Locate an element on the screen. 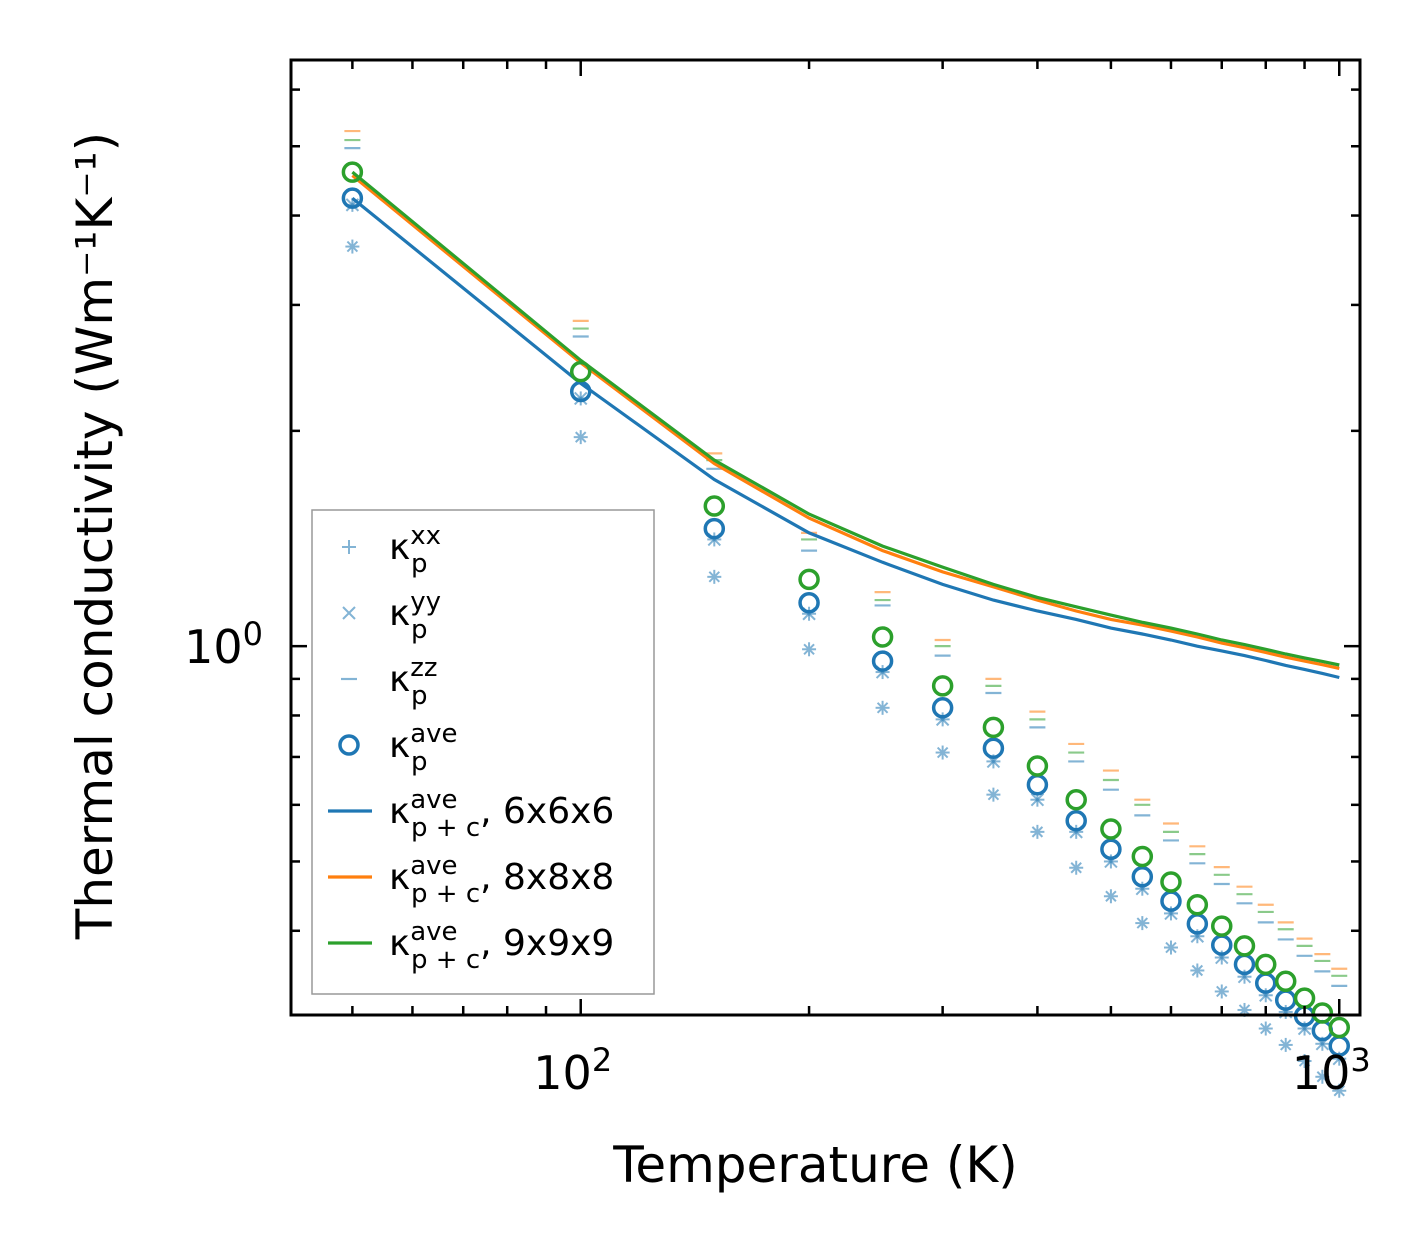  legend-entry-4: κave p + c, 6x6x6 is located at coordinates (471, 814).